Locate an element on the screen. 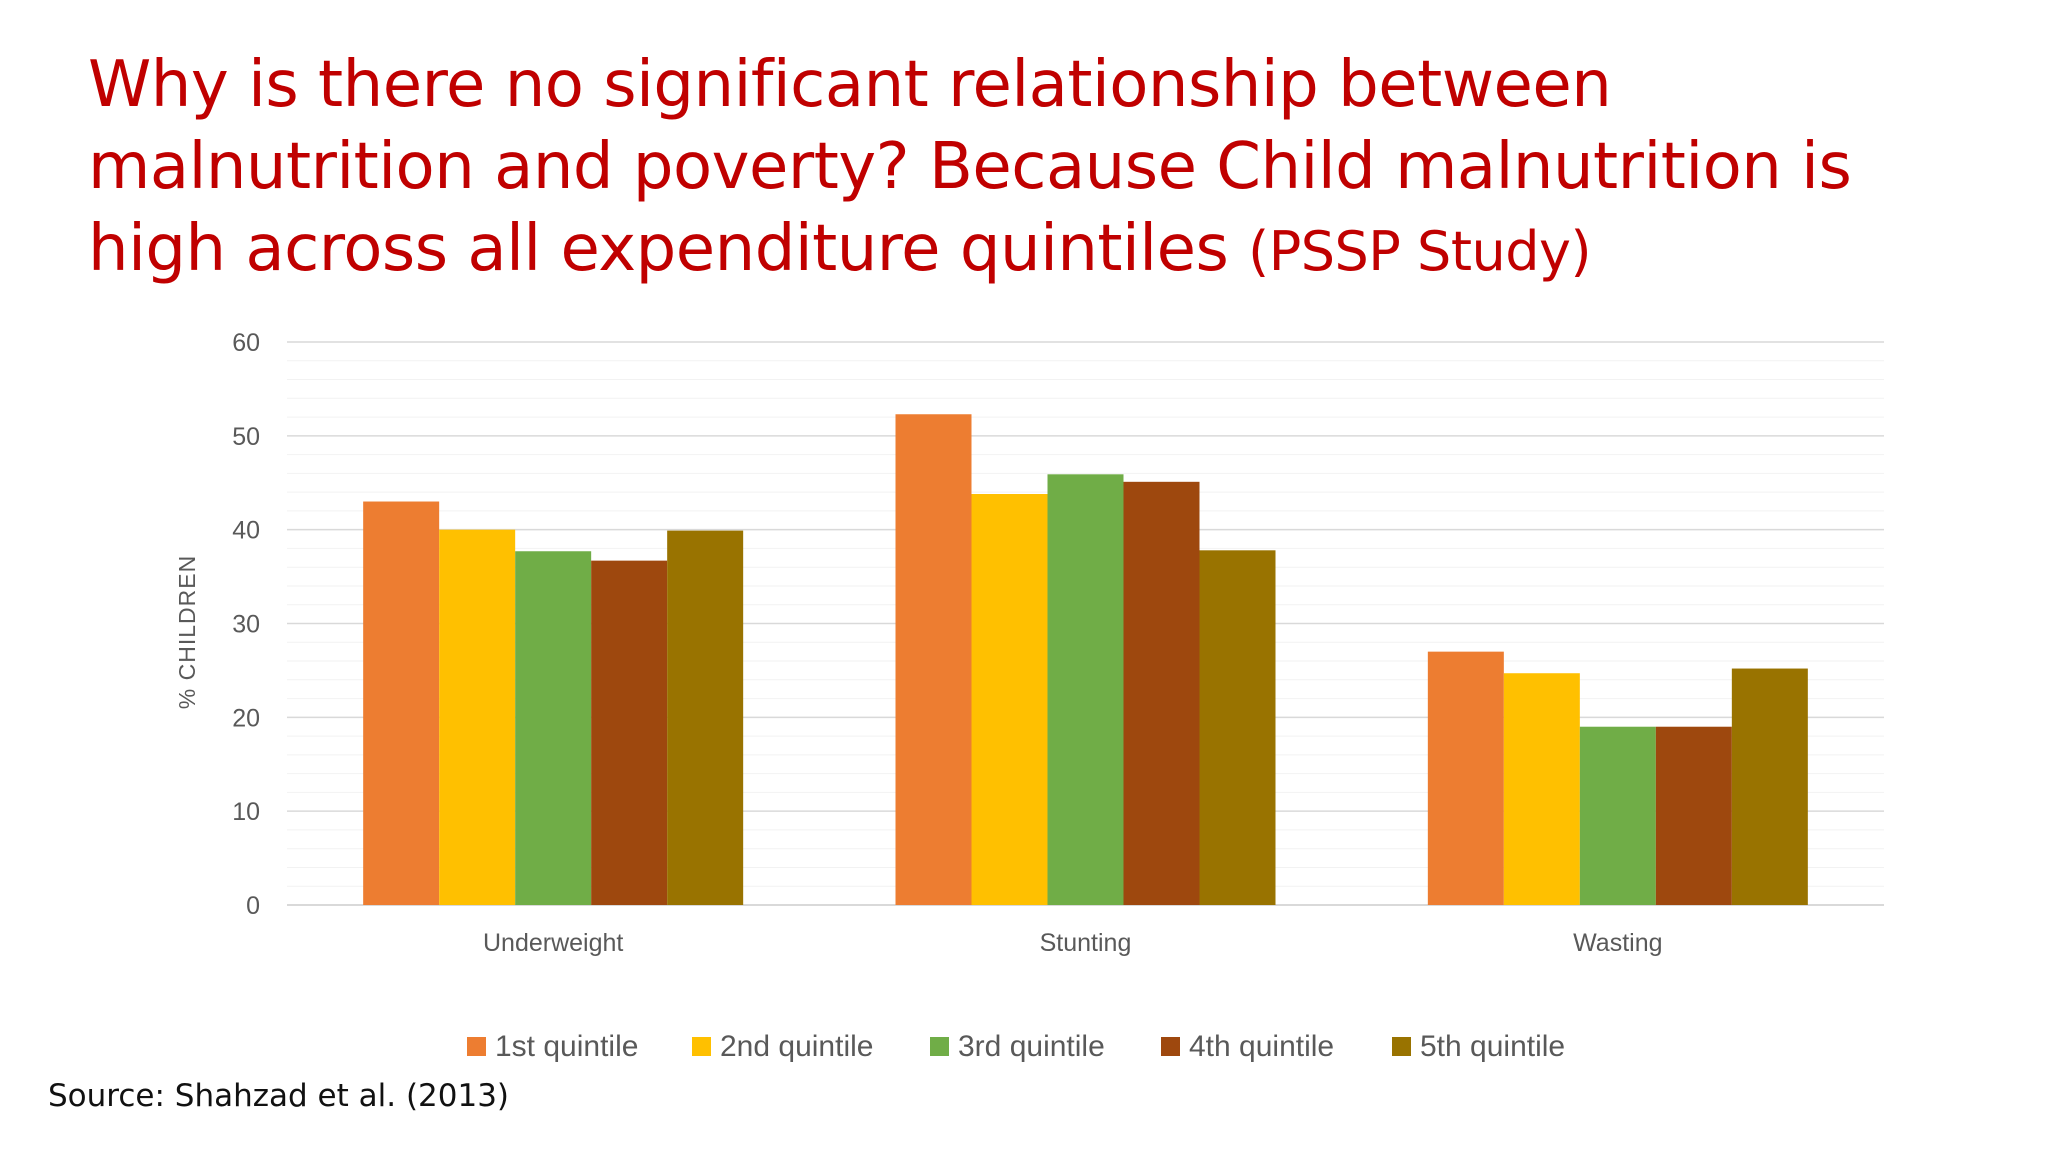  x-category-label: Wasting is located at coordinates (1617, 943).